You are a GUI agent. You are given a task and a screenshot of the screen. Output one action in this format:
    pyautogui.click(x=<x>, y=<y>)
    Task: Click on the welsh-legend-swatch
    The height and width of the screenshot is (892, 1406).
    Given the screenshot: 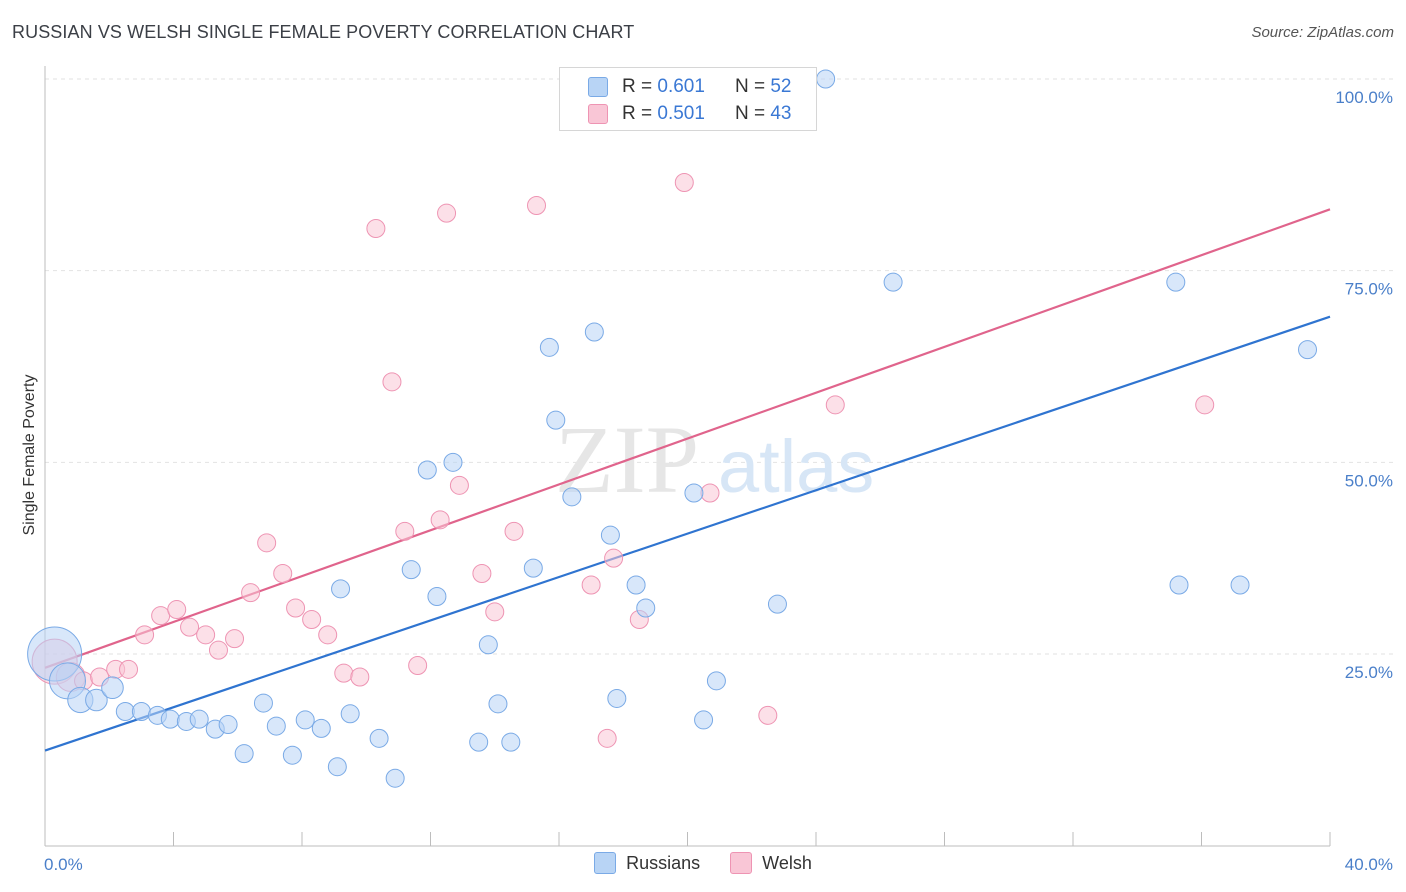 What is the action you would take?
    pyautogui.click(x=741, y=863)
    